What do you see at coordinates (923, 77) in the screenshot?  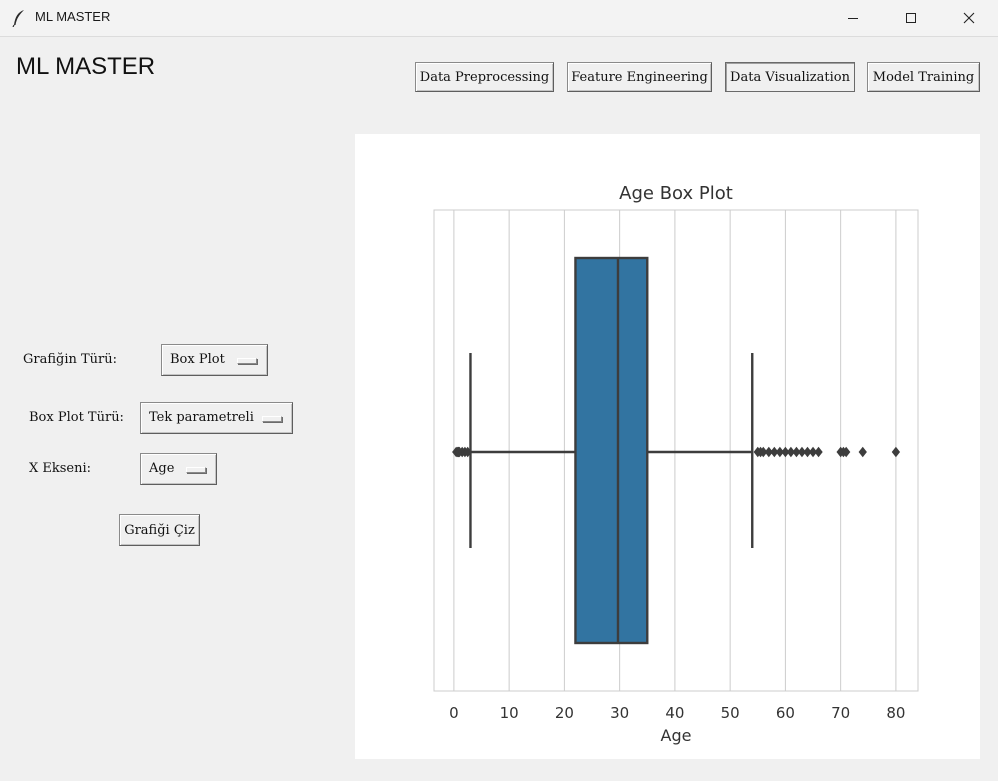 I see `model-training-button: Model Training` at bounding box center [923, 77].